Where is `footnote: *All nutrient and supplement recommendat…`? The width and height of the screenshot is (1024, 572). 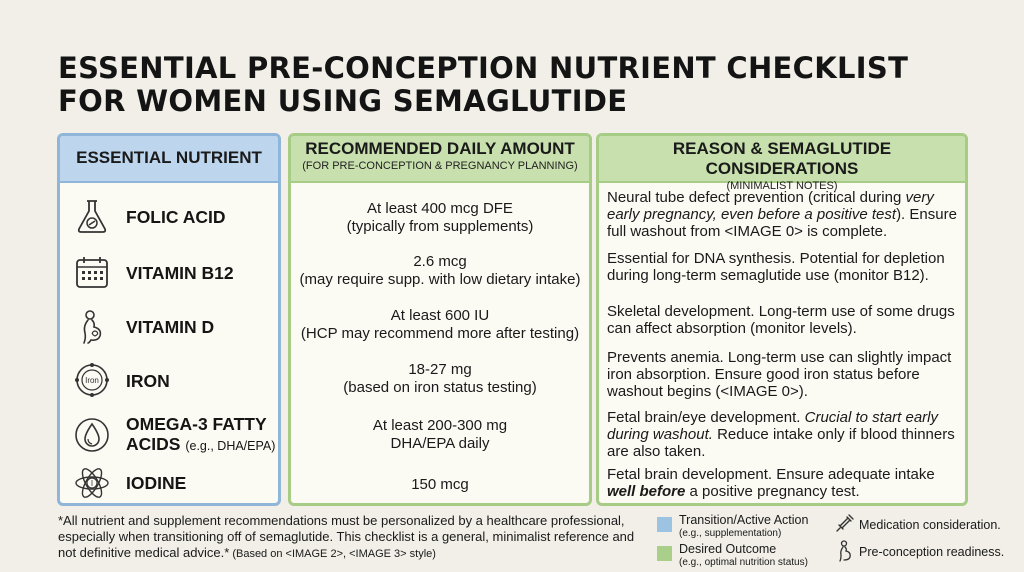
footnote: *All nutrient and supplement recommendat… is located at coordinates (353, 537).